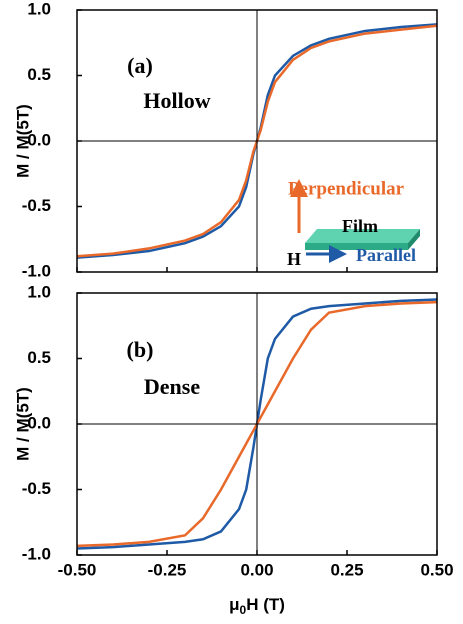 The image size is (463, 624). I want to click on legend-entry: Perpendicular, so click(346, 188).